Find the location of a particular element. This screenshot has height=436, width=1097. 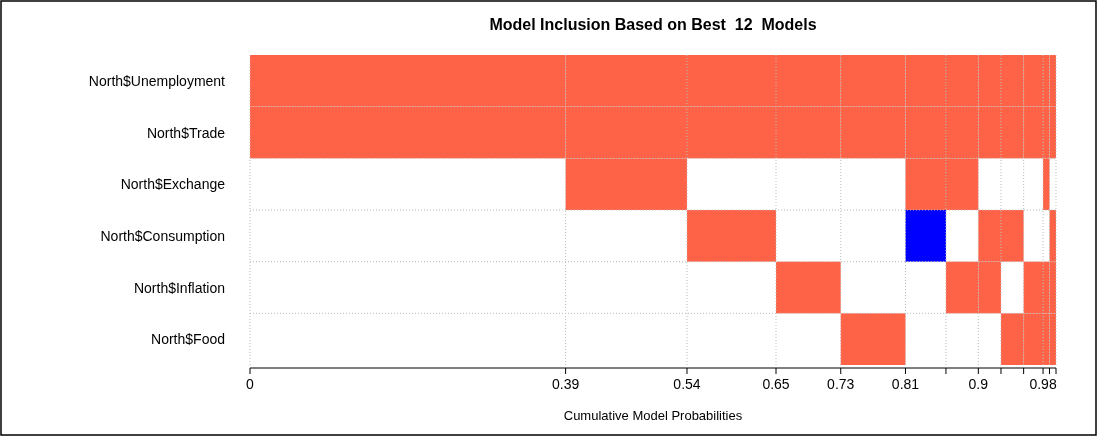

x-axis-title: Cumulative Model Probabilities is located at coordinates (653, 415).